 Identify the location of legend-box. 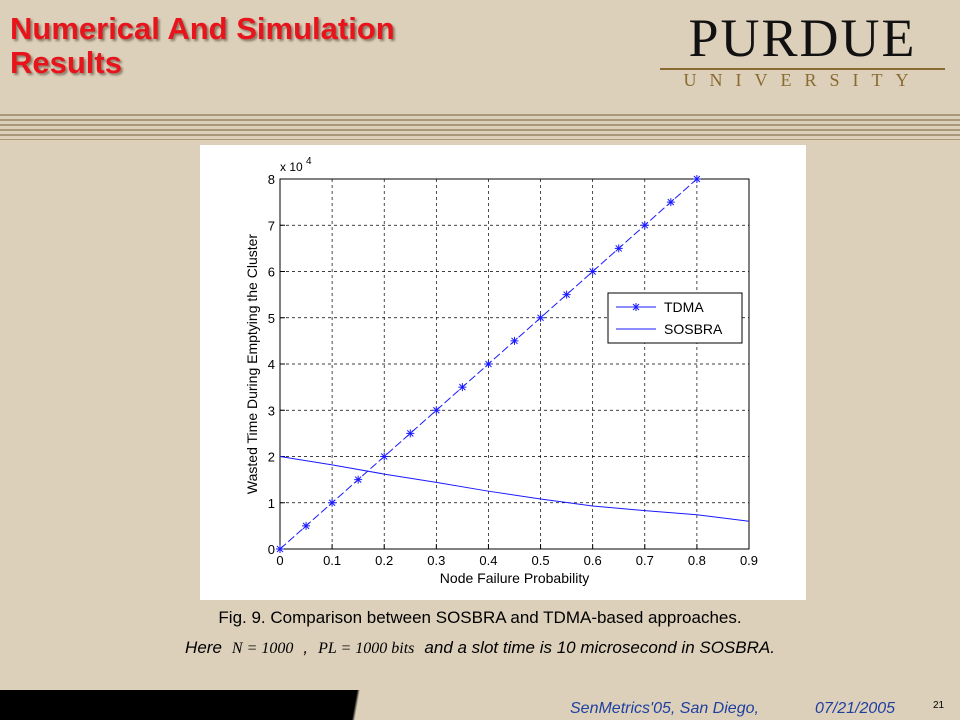
(675, 318).